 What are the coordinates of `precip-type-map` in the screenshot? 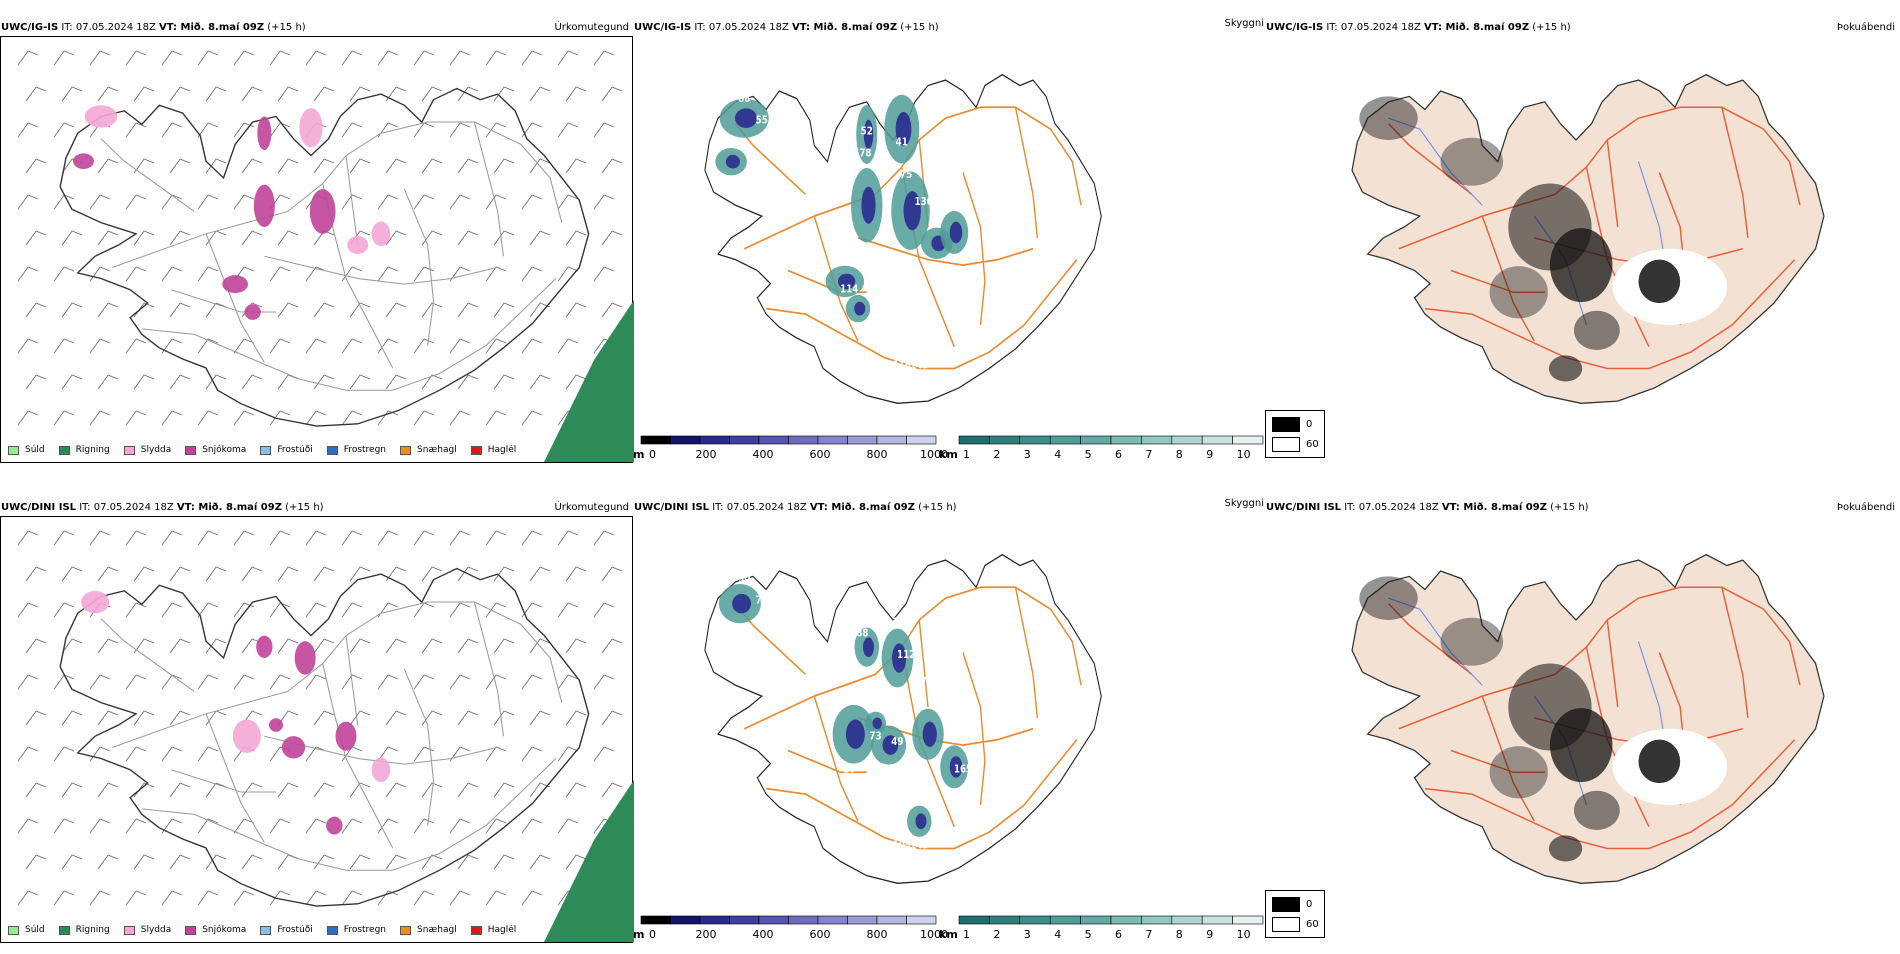 It's located at (325, 256).